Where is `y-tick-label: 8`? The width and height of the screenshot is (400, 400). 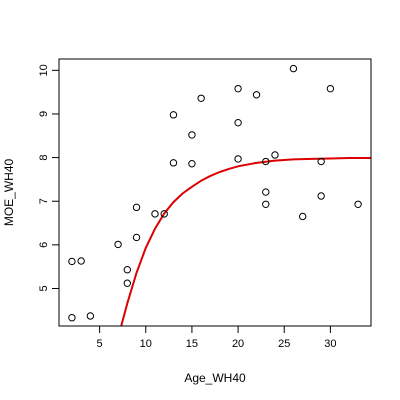 y-tick-label: 8 is located at coordinates (44, 158).